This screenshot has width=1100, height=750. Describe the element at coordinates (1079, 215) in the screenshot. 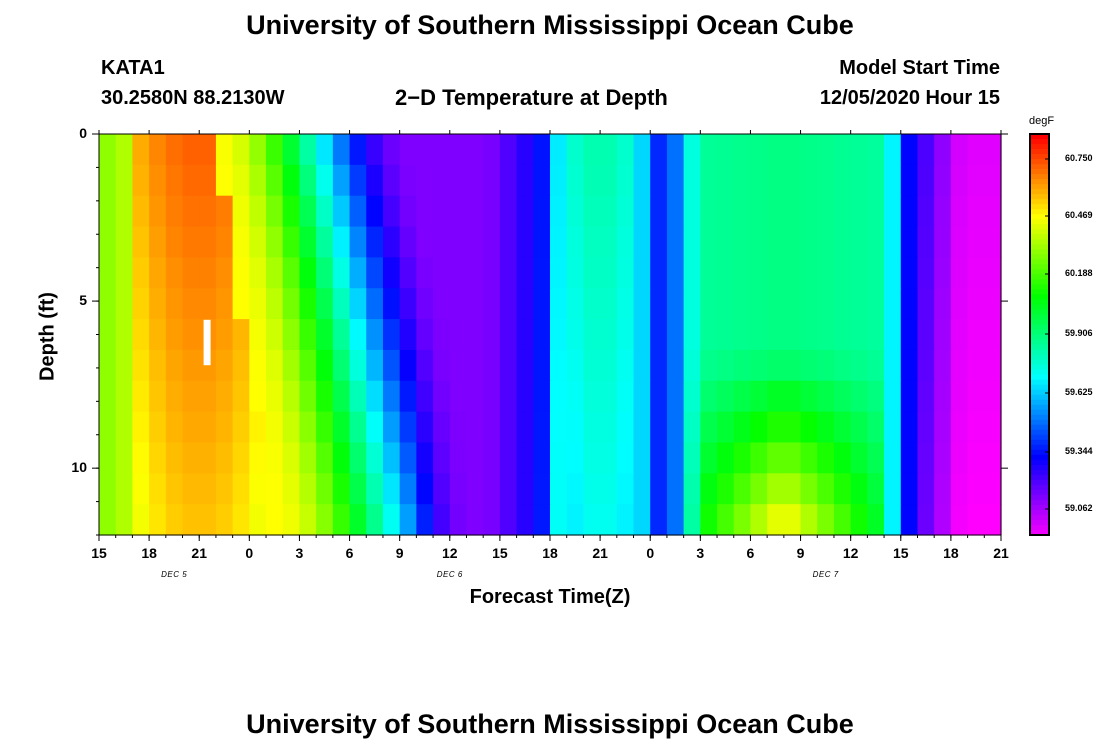

I see `colorbar-label: 60.469` at that location.